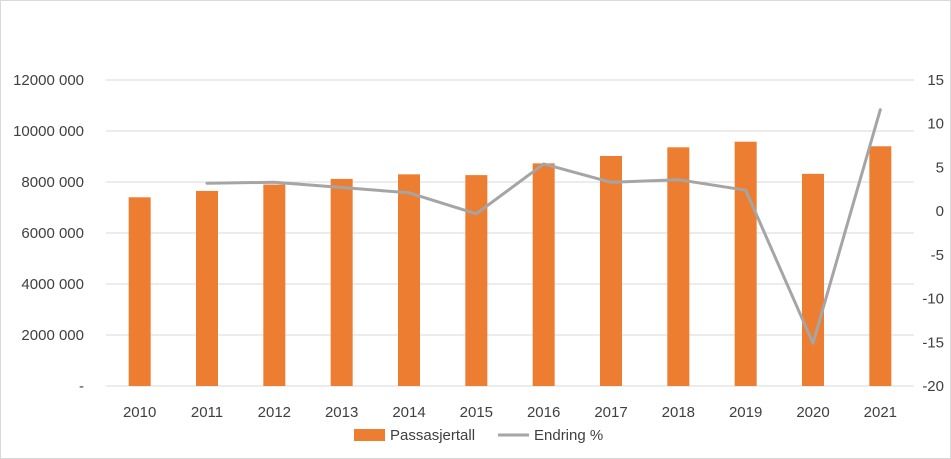 This screenshot has height=459, width=951. What do you see at coordinates (880, 266) in the screenshot?
I see `bar-2021` at bounding box center [880, 266].